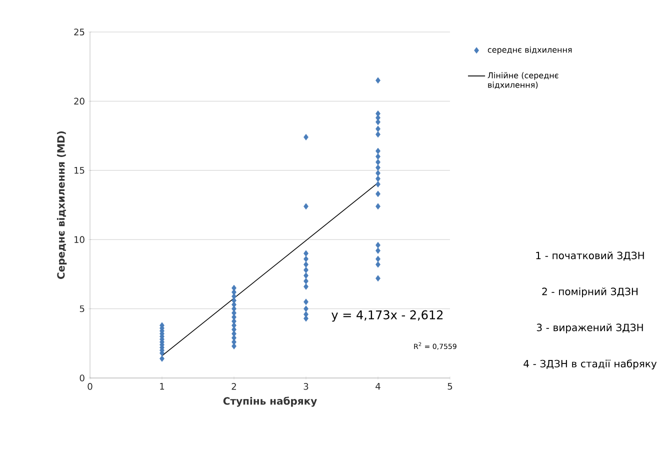 The width and height of the screenshot is (672, 454). Describe the element at coordinates (450, 386) in the screenshot. I see `x-tick-label: 5` at that location.